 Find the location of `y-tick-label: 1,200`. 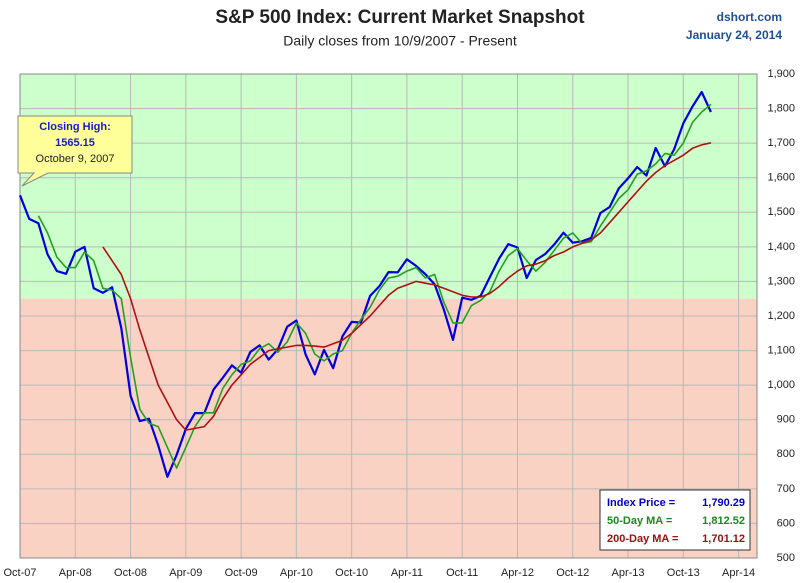

y-tick-label: 1,200 is located at coordinates (781, 316).